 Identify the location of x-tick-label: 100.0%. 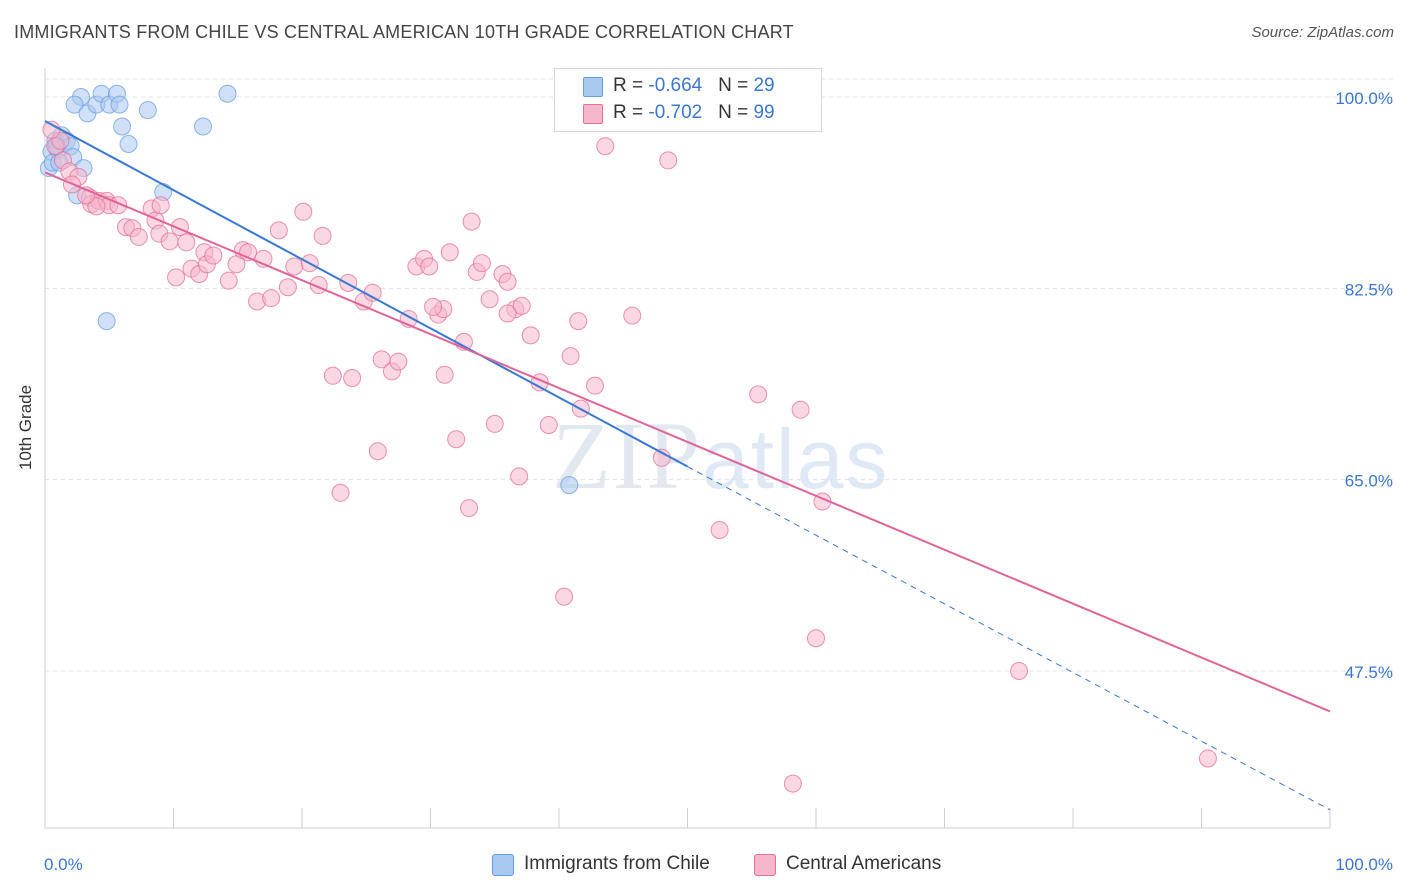
(1364, 864).